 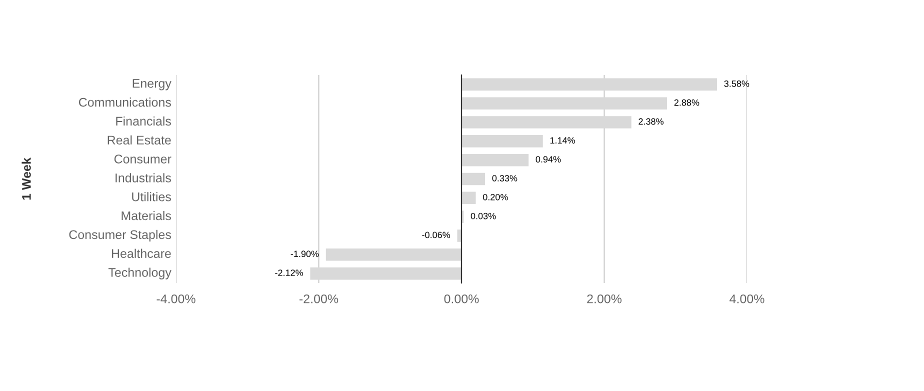 What do you see at coordinates (139, 140) in the screenshot?
I see `y-tick-label: Real Estate` at bounding box center [139, 140].